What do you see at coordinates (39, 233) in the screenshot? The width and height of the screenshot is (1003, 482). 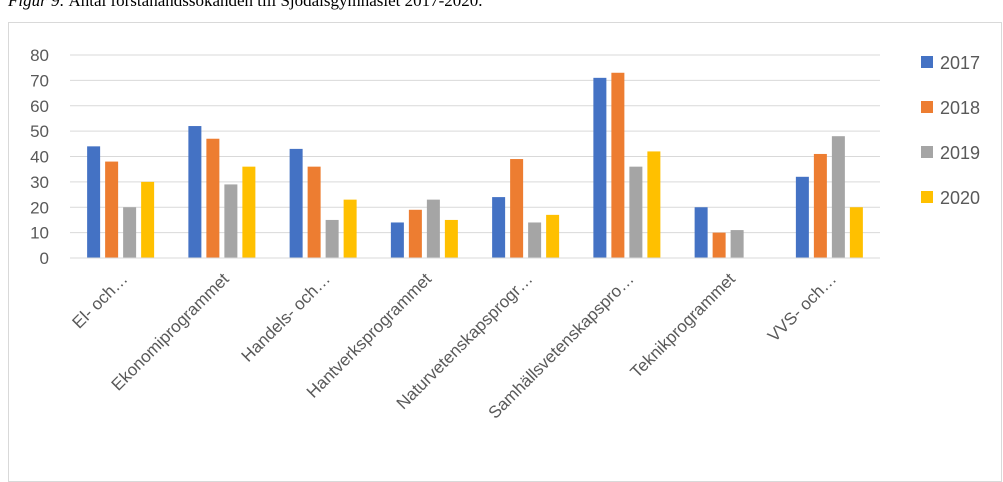 I see `y-tick-label: 10` at bounding box center [39, 233].